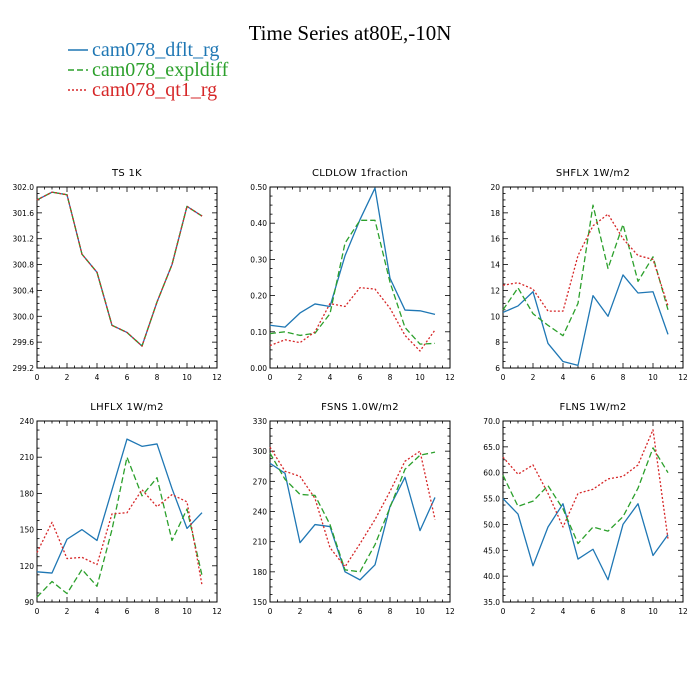  What do you see at coordinates (495, 316) in the screenshot?
I see `y-tick-label: 10` at bounding box center [495, 316].